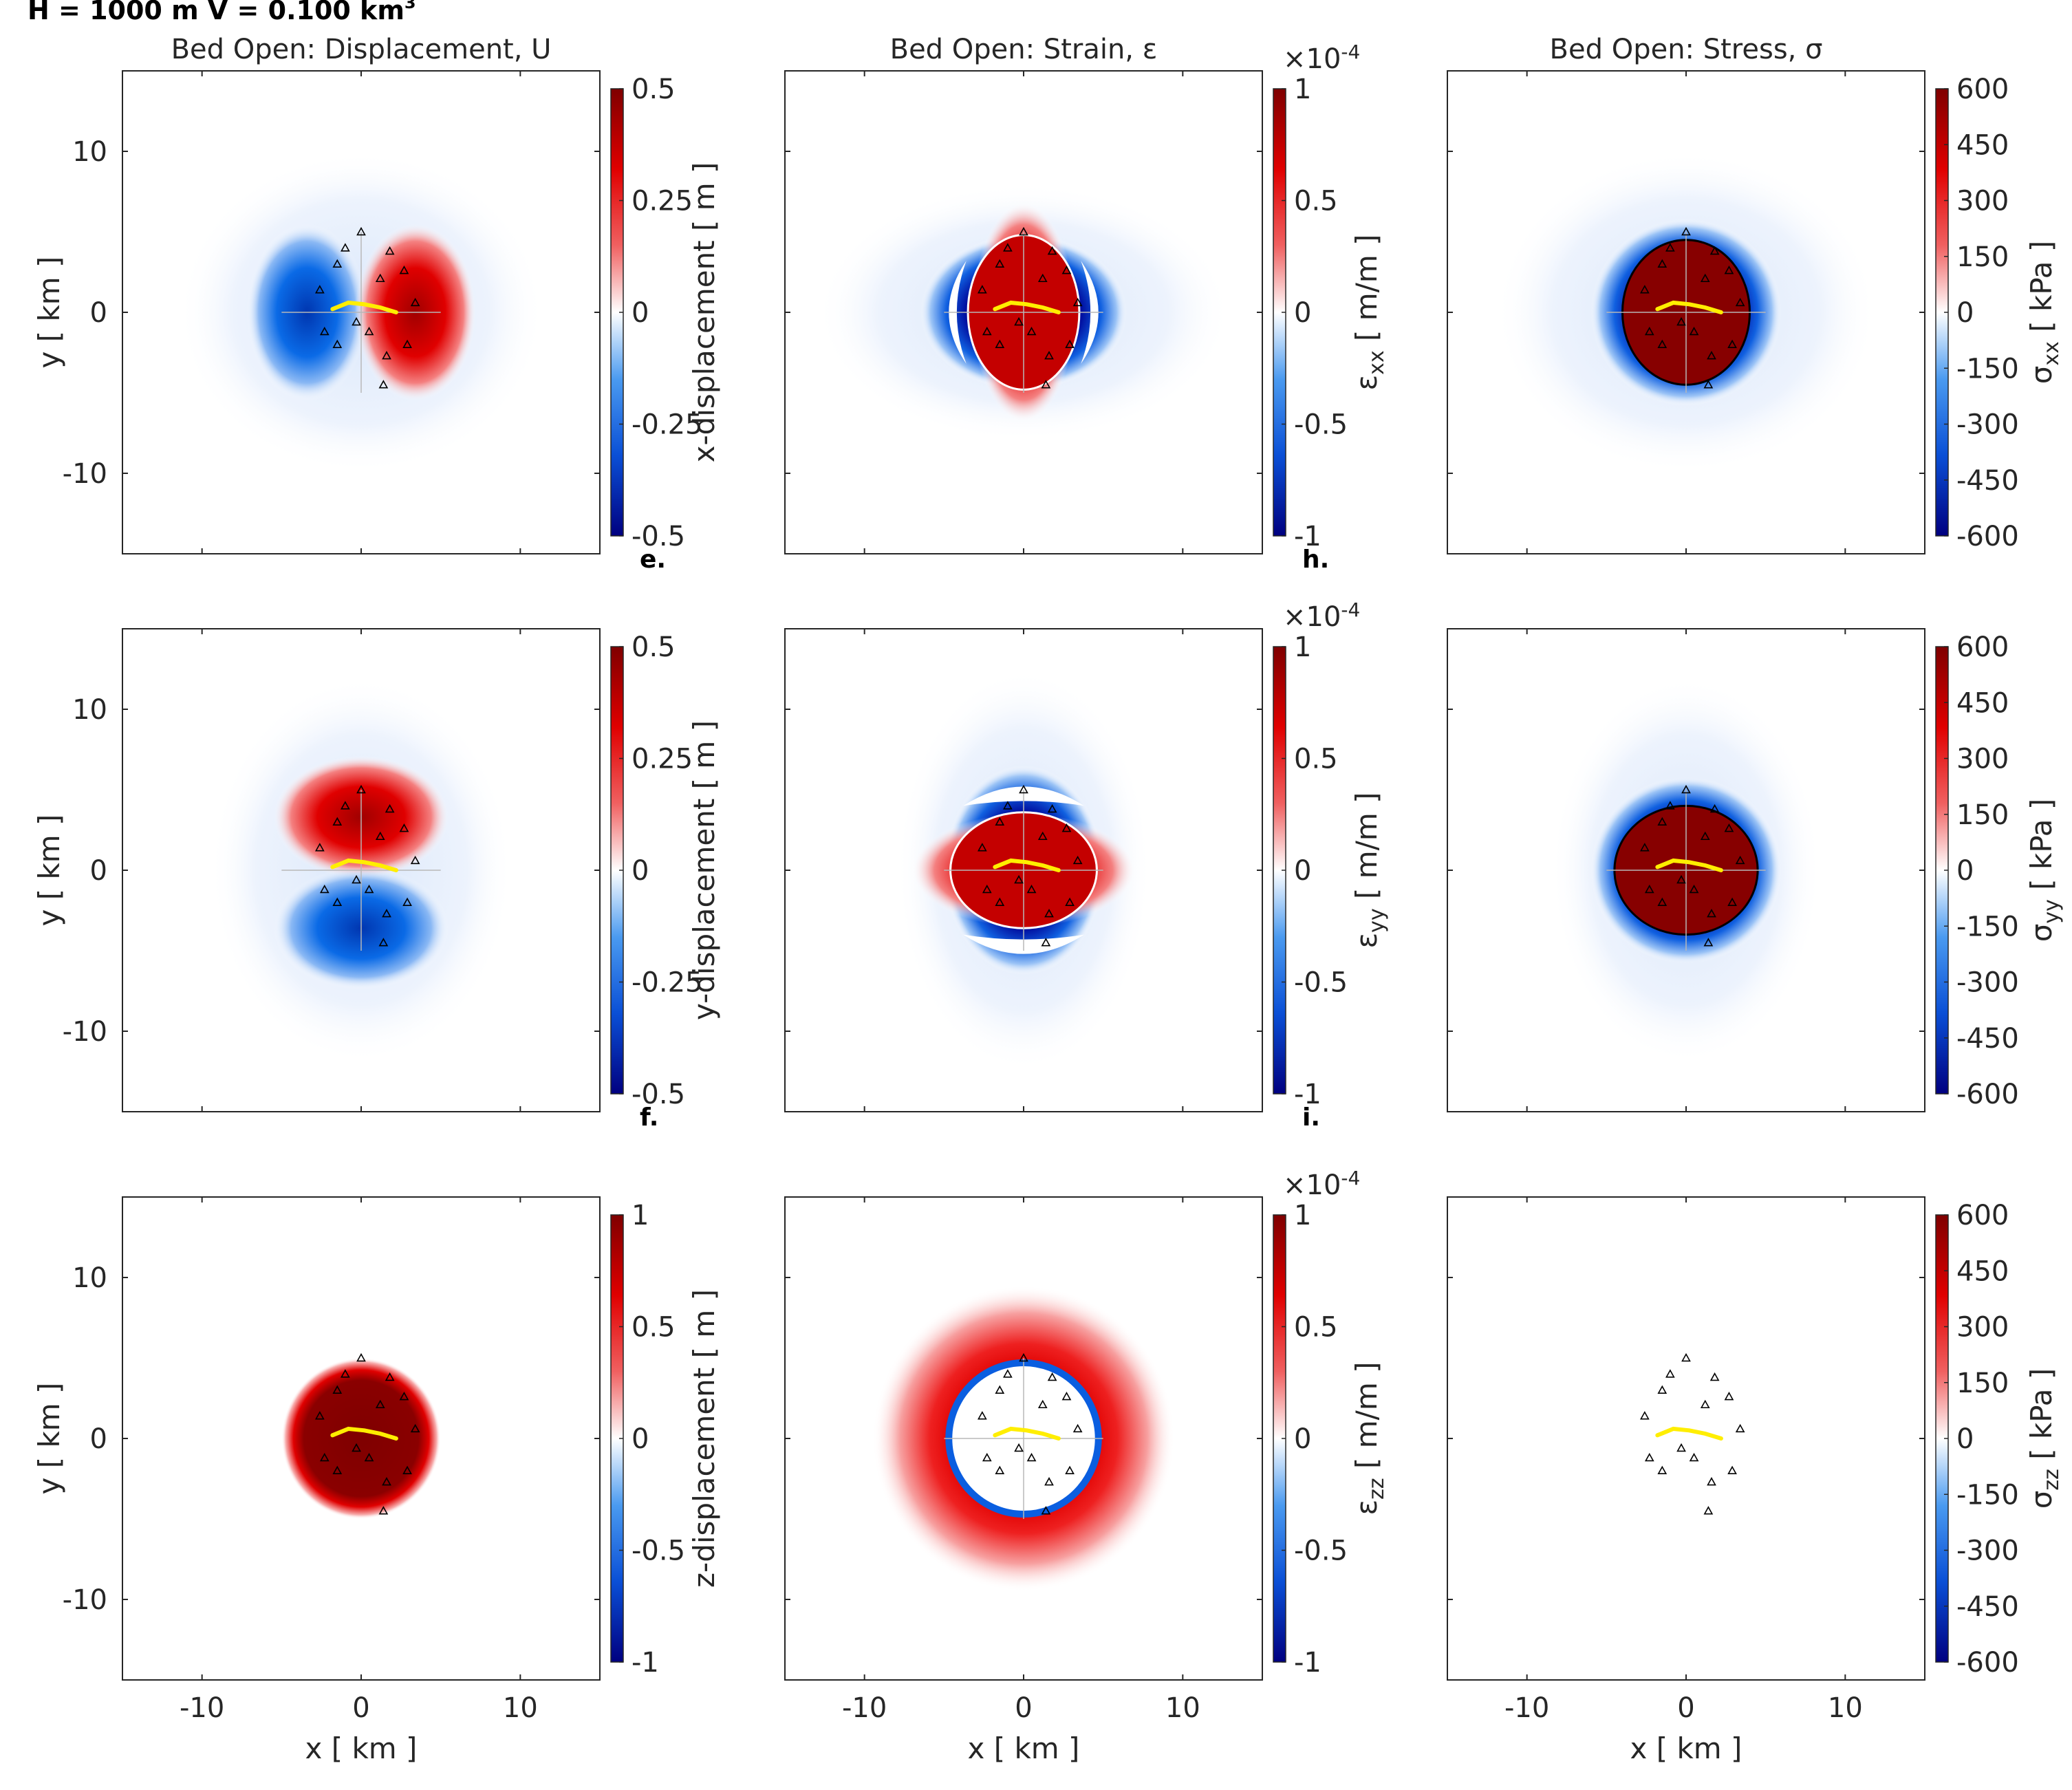 The width and height of the screenshot is (2072, 1790). What do you see at coordinates (1303, 648) in the screenshot?
I see `colorbar-tick-label: 1` at bounding box center [1303, 648].